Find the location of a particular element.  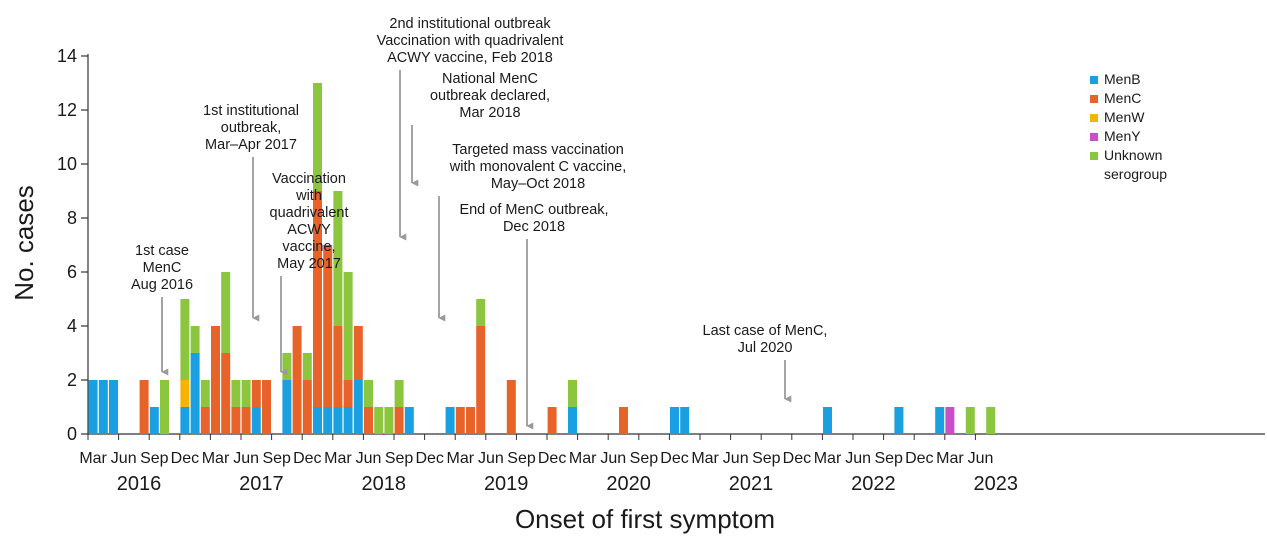

legend-label: MenY is located at coordinates (1122, 136).